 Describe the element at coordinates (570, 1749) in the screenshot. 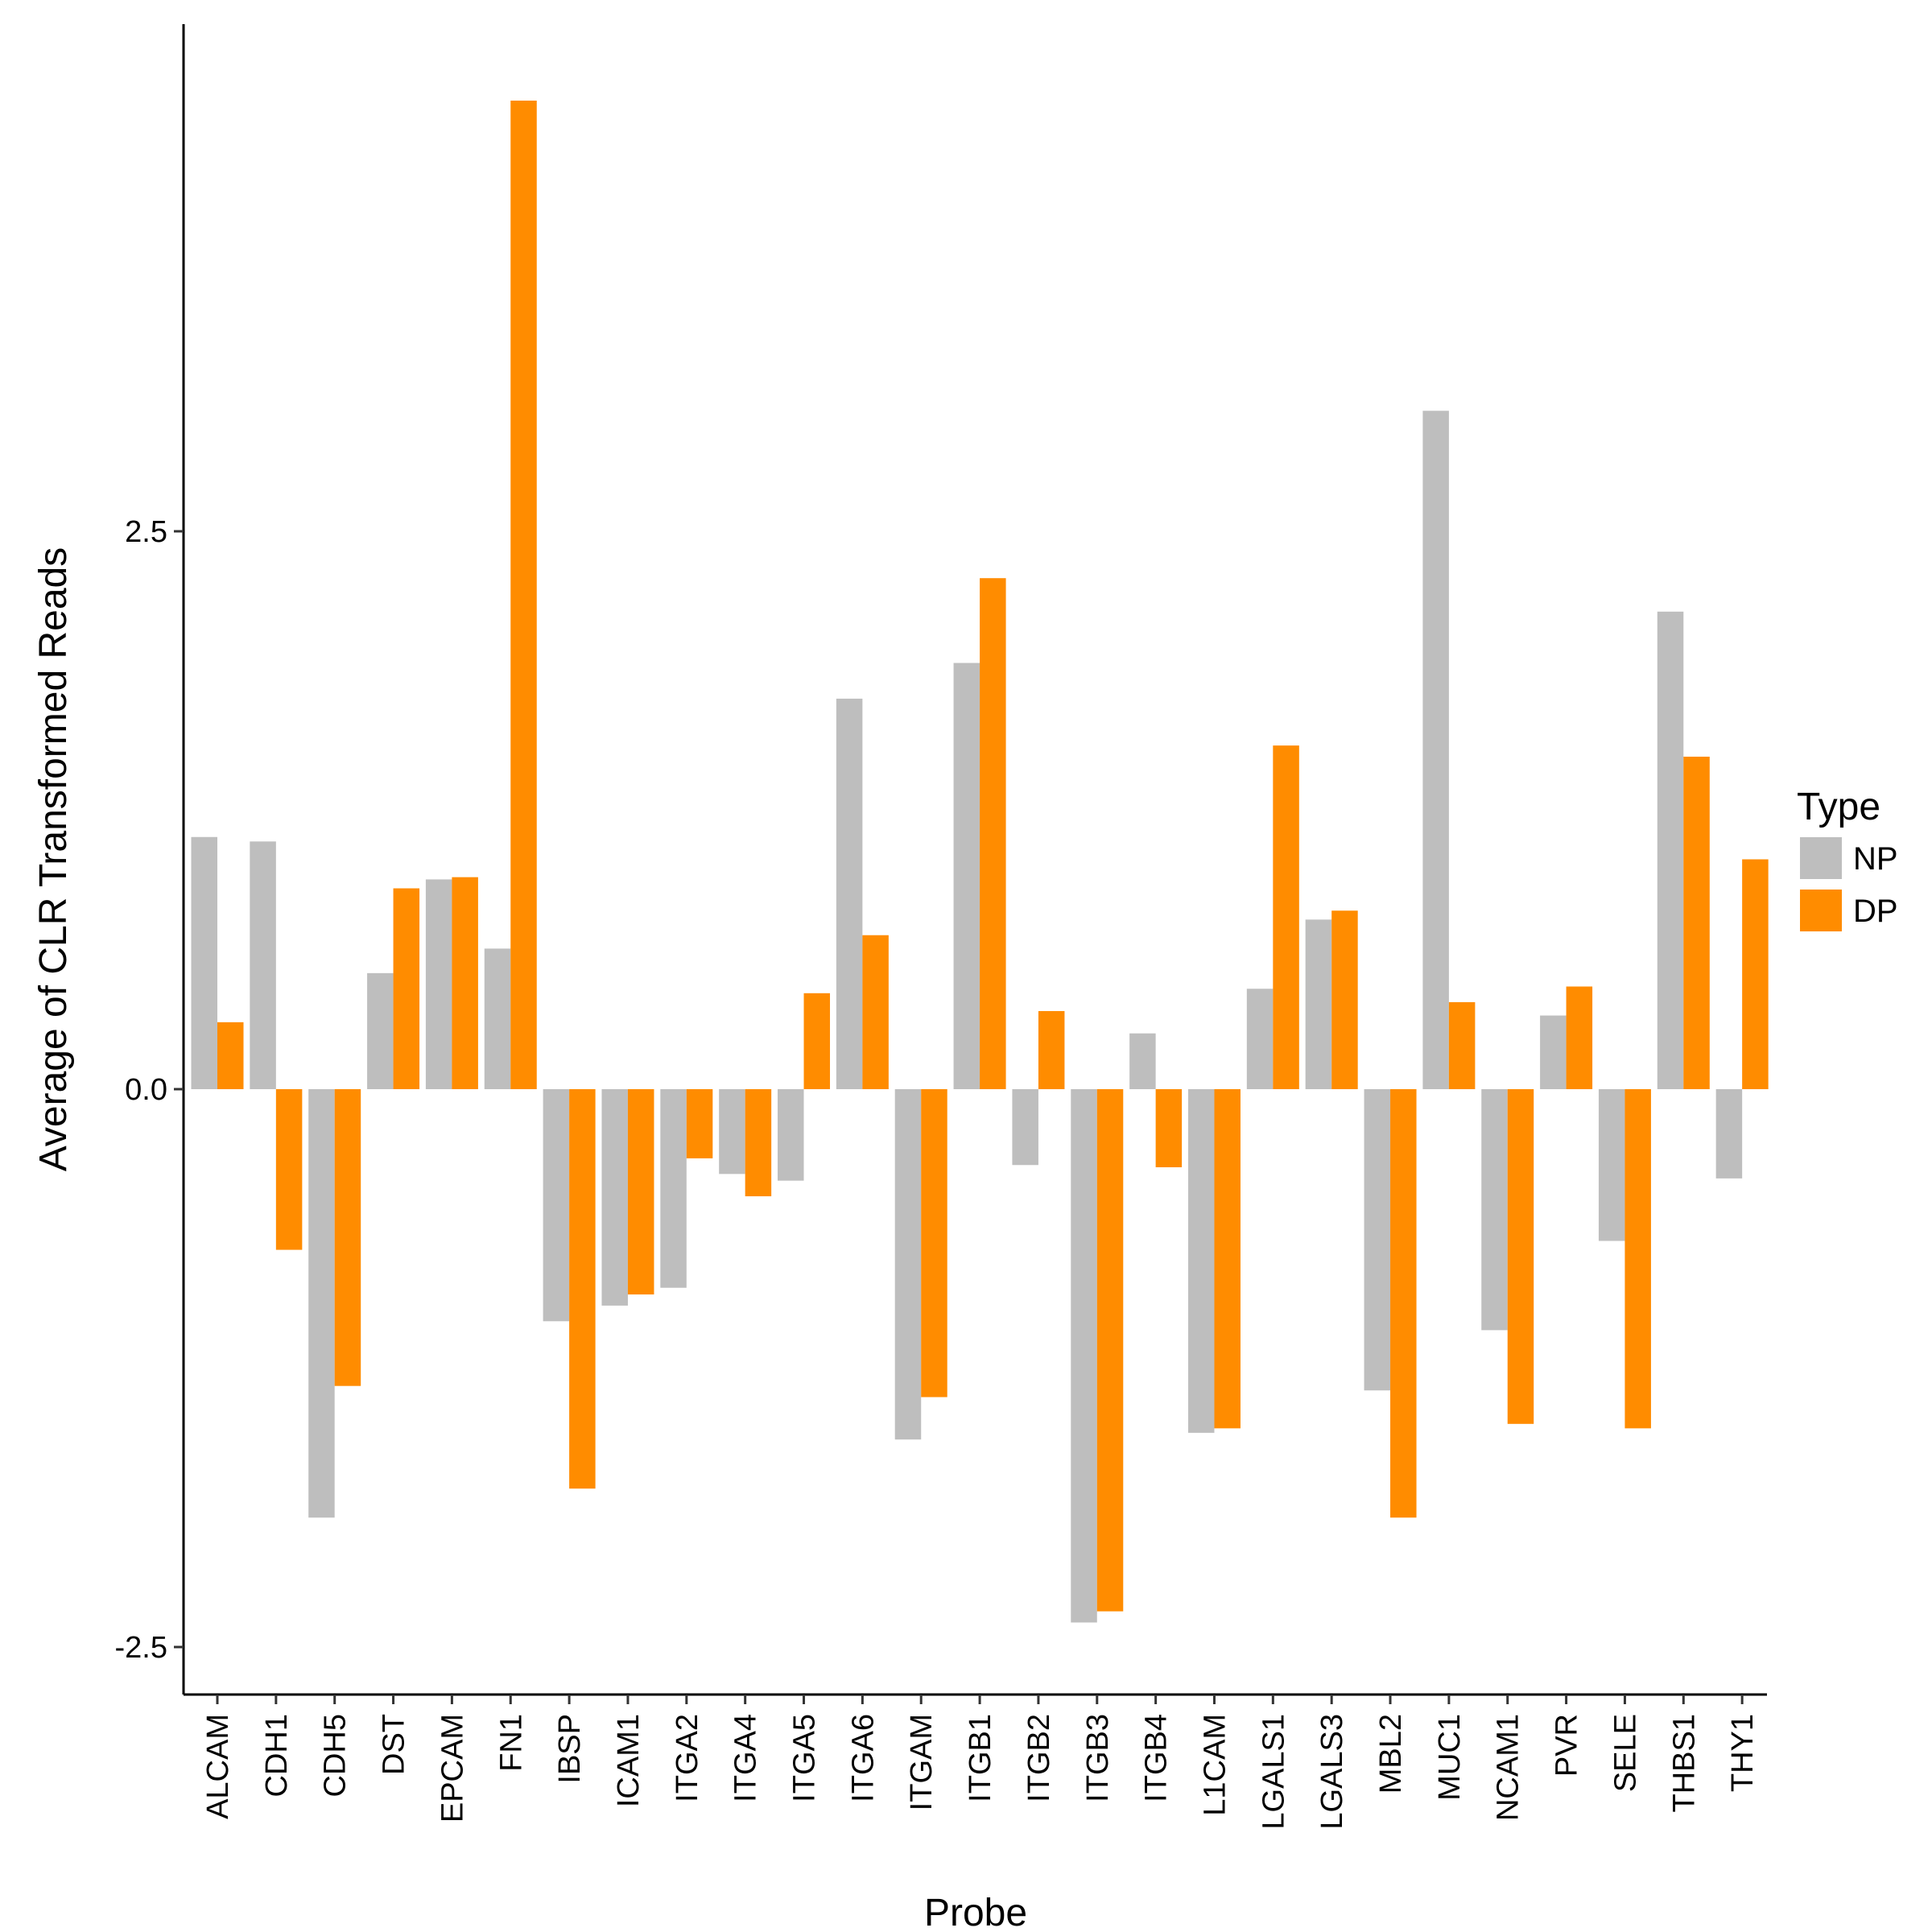

I see `x-tick-label-ibsp: IBSP` at that location.